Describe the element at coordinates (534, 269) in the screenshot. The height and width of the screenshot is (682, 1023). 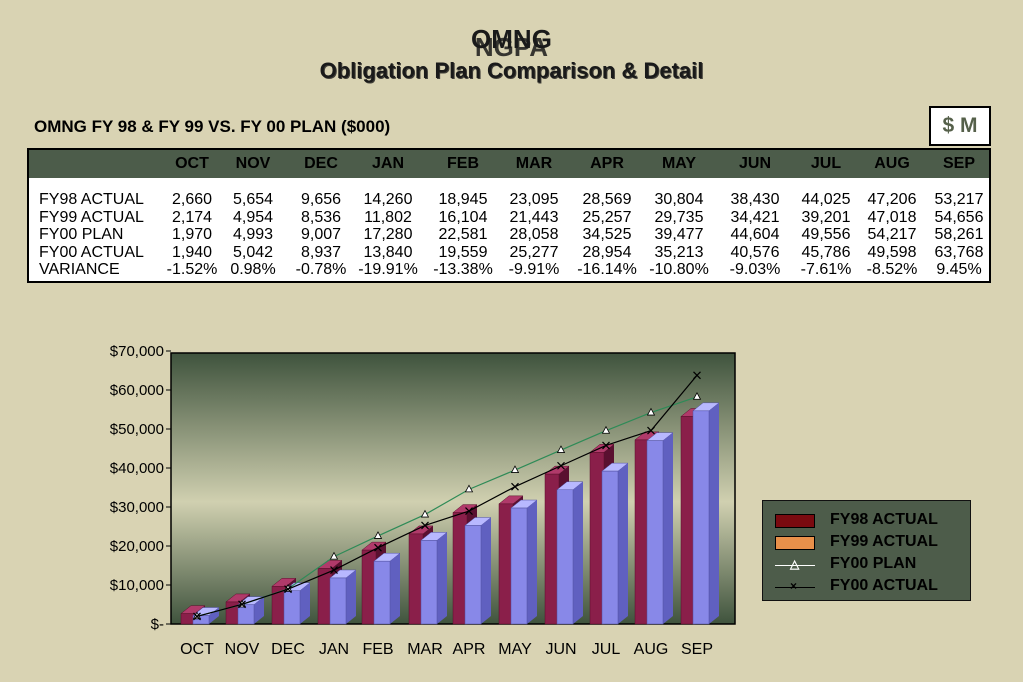
I see `table-cell: -9.91%` at that location.